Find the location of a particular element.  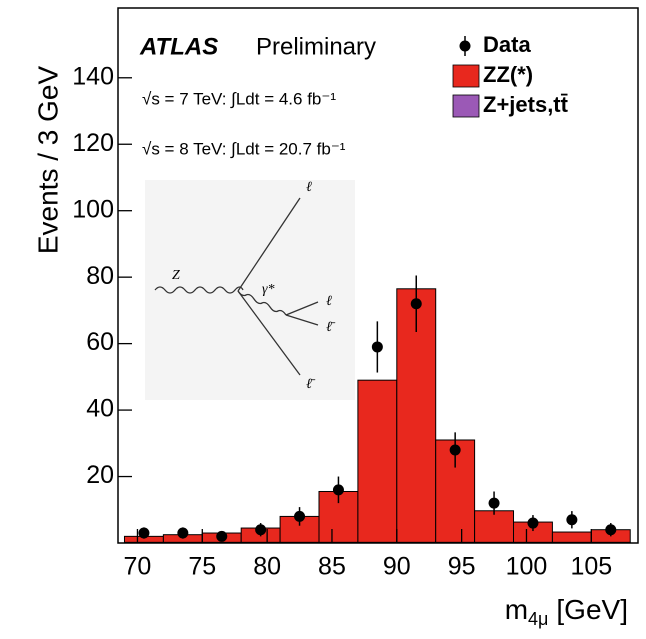

x-tick-label: 80 is located at coordinates (267, 567).